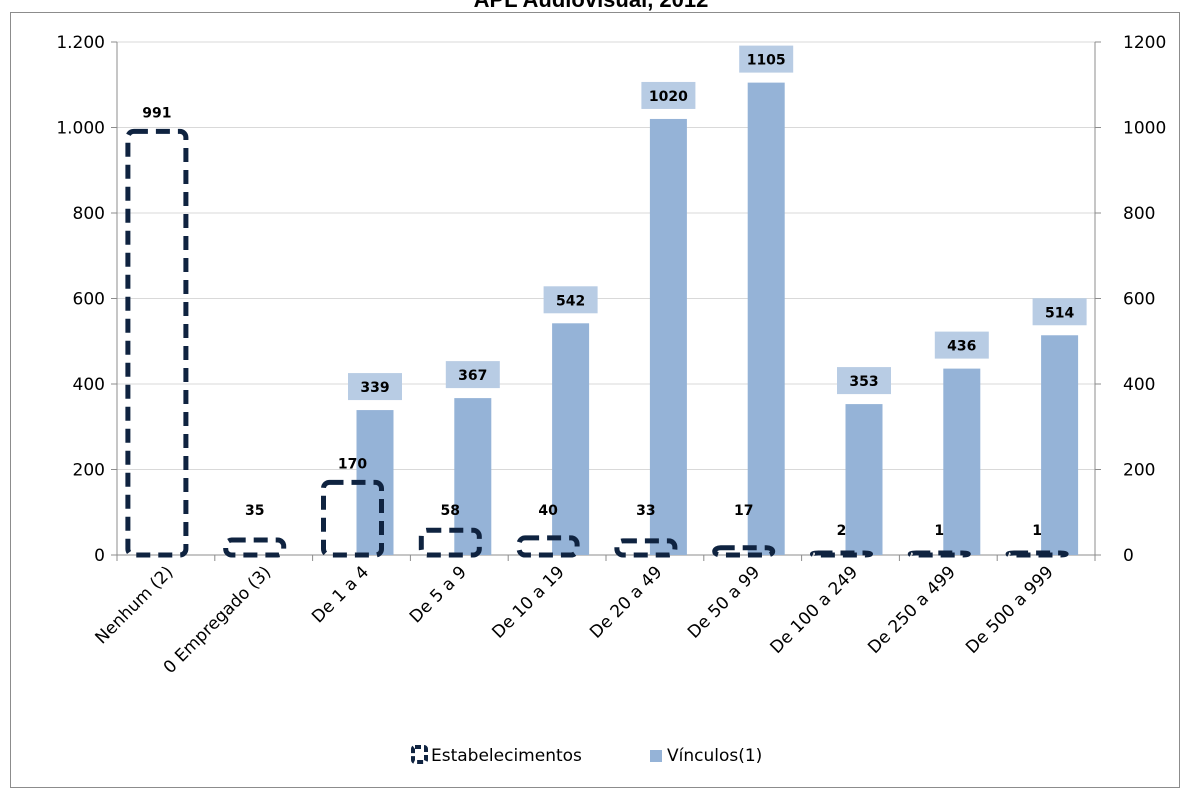 The height and width of the screenshot is (789, 1182). I want to click on y-left-tick-label: 600, so click(89, 300).